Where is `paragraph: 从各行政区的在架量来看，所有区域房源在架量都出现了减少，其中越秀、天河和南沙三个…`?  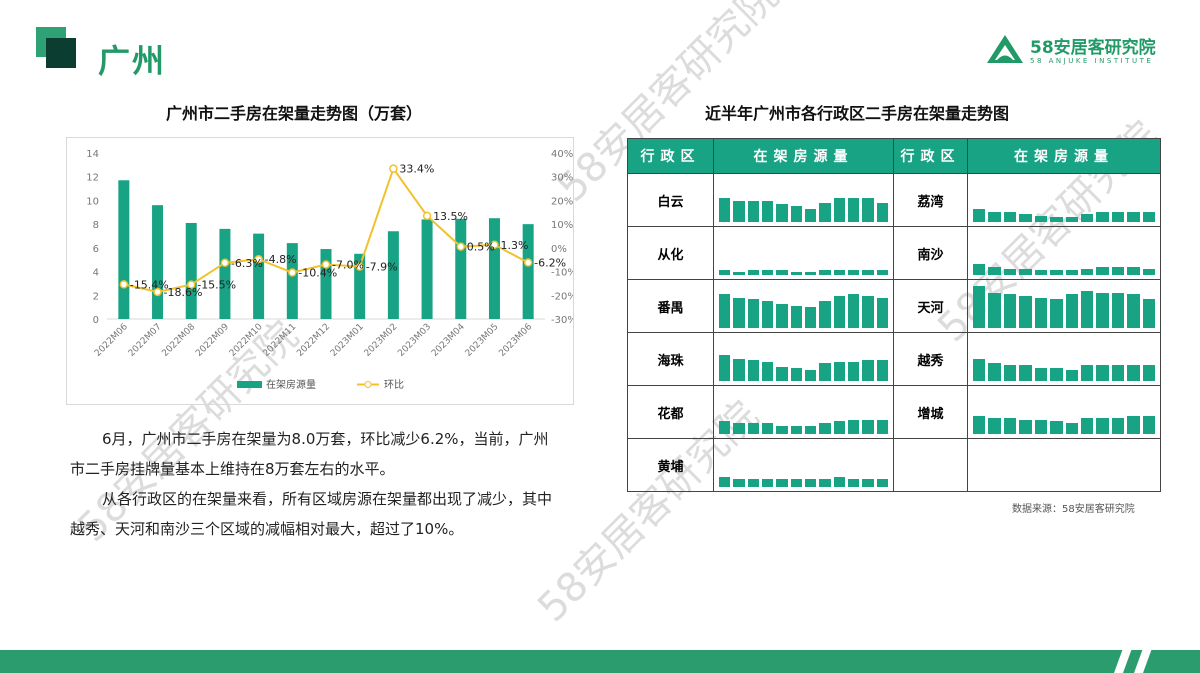
paragraph: 从各行政区的在架量来看，所有区域房源在架量都出现了减少，其中越秀、天河和南沙三个… is located at coordinates (311, 514).